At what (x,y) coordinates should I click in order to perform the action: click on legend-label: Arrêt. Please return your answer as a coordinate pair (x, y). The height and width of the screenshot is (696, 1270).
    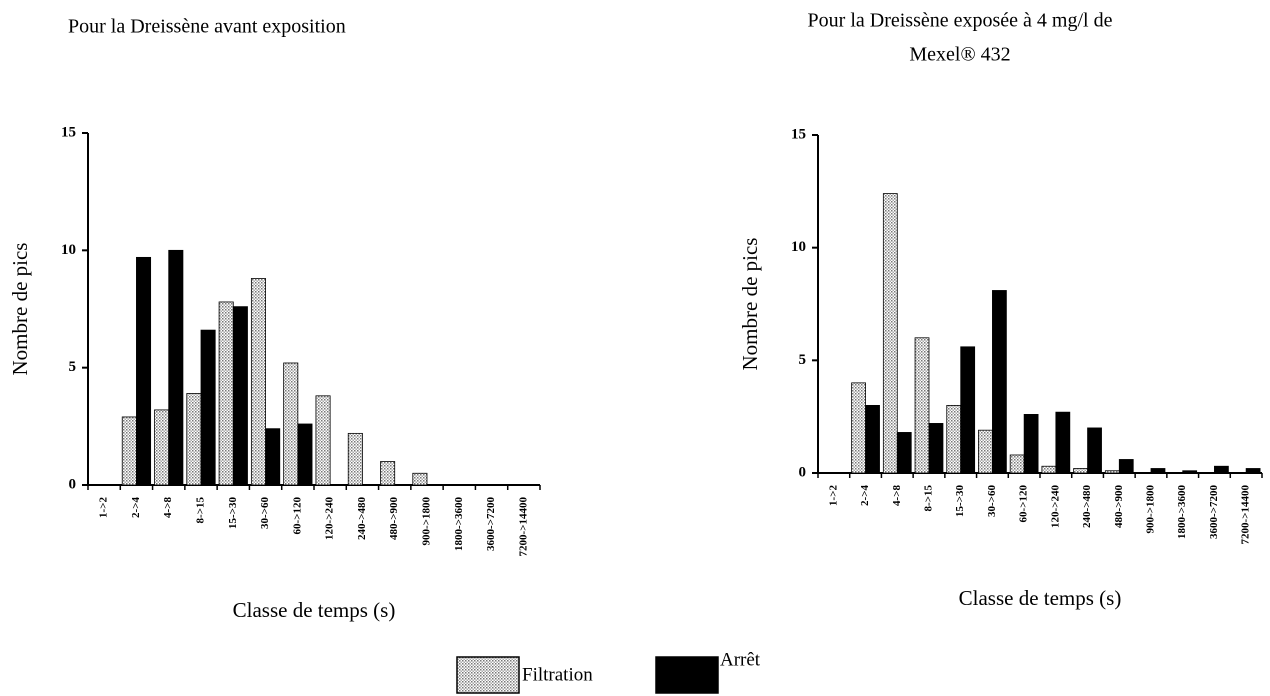
    Looking at the image, I should click on (740, 659).